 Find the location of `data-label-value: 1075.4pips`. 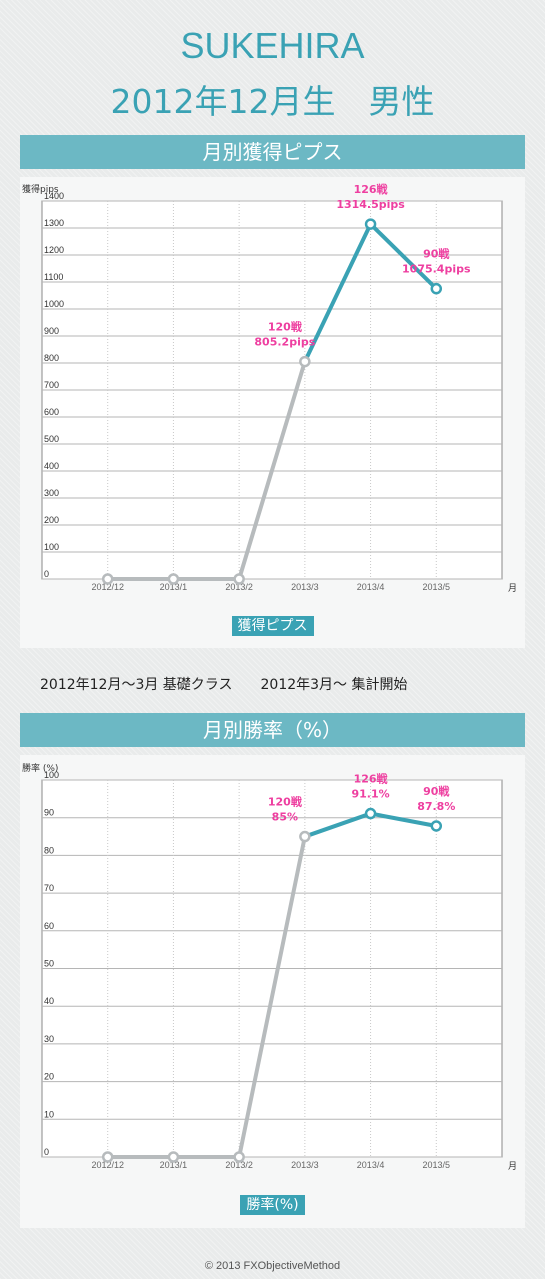

data-label-value: 1075.4pips is located at coordinates (436, 269).